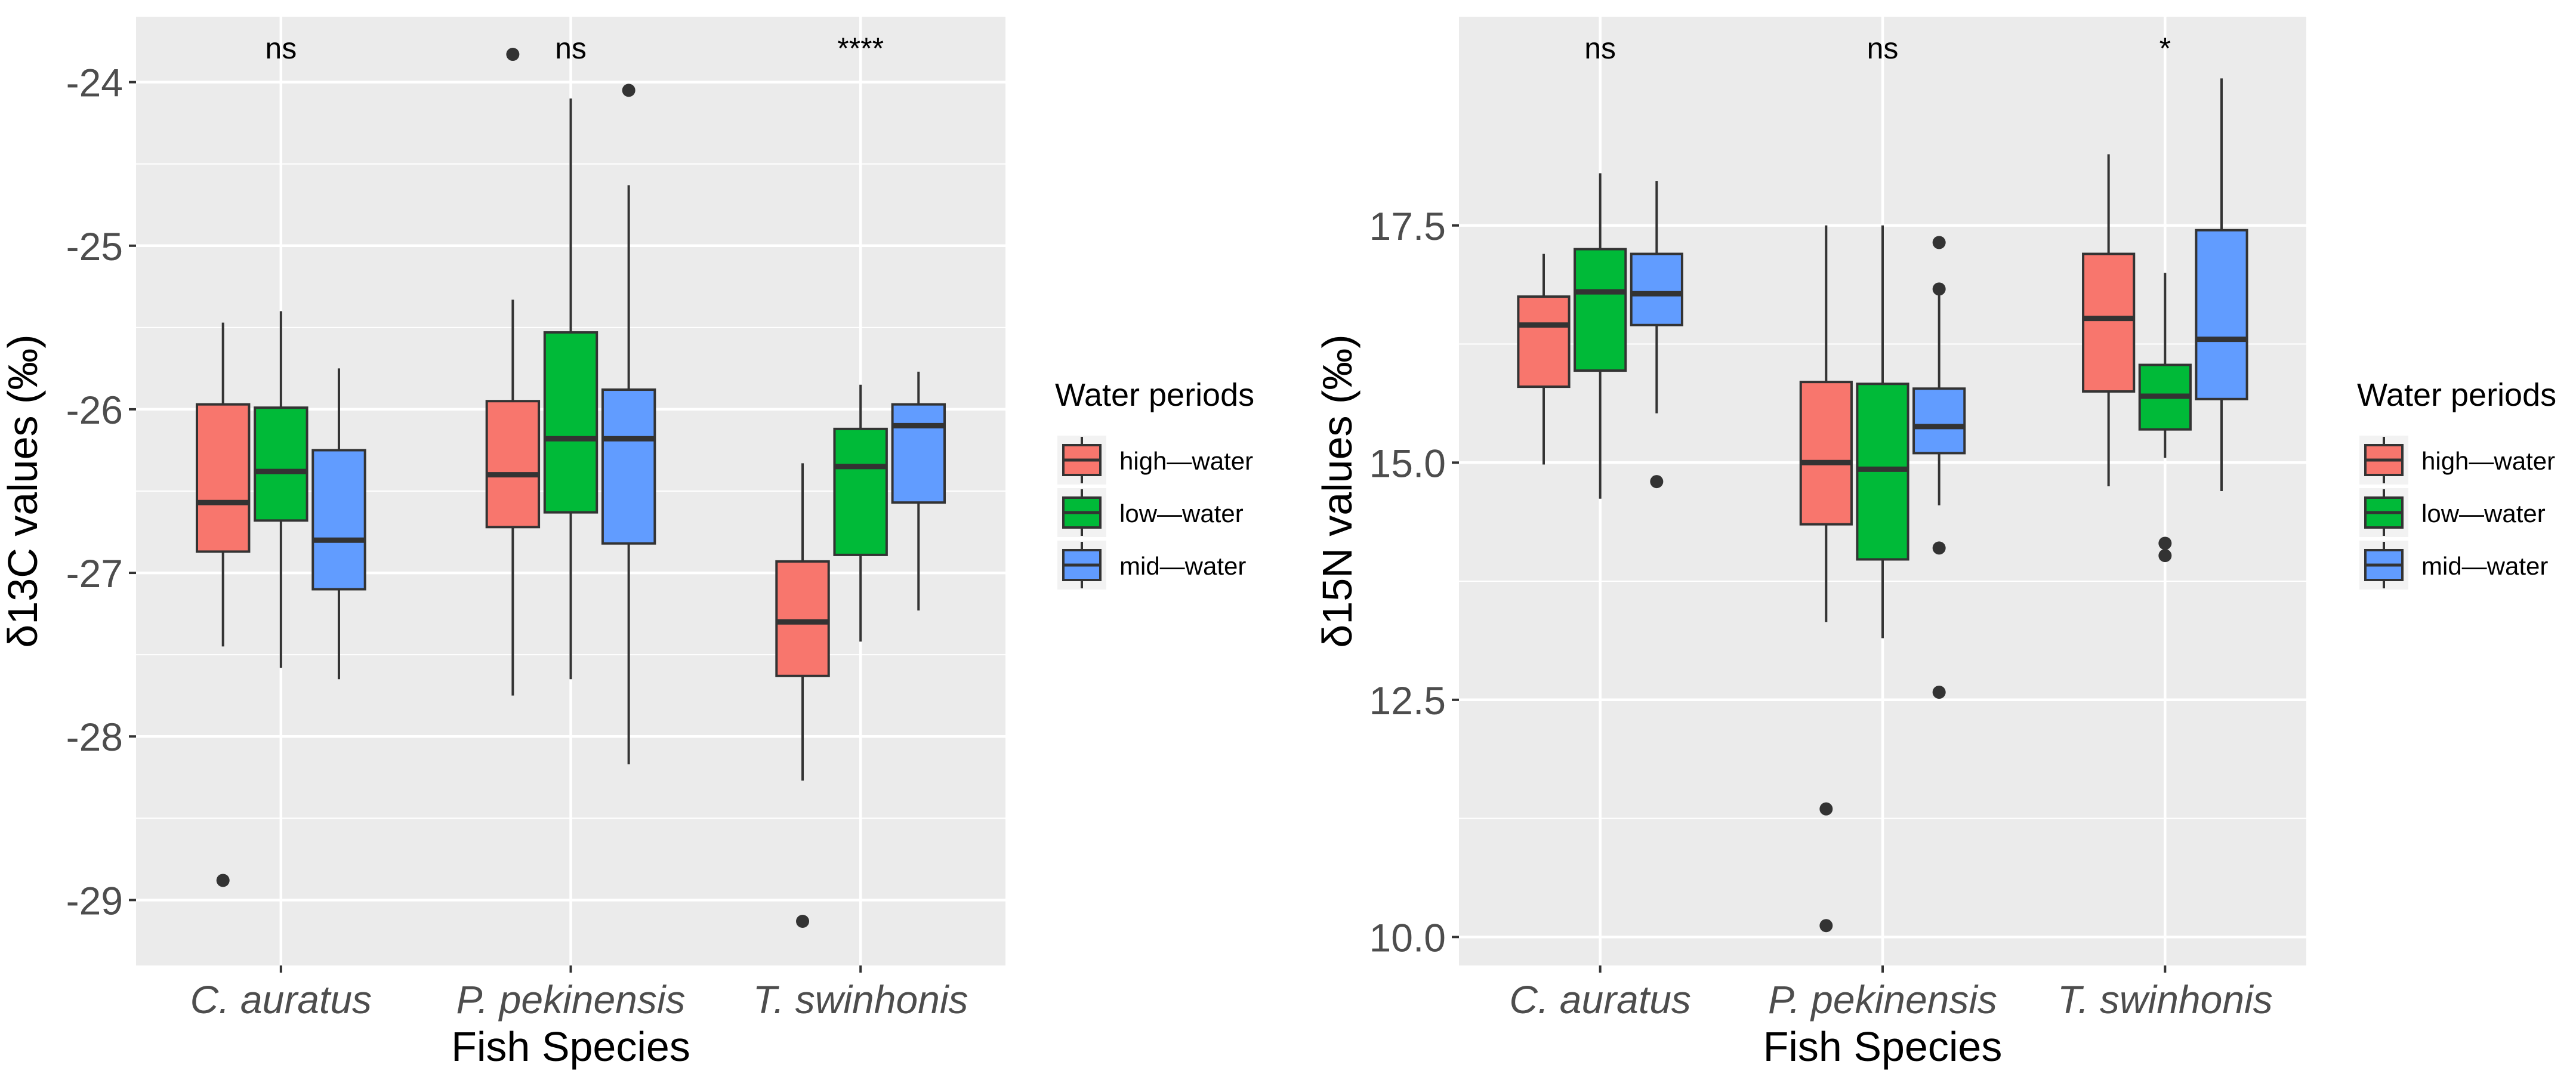  What do you see at coordinates (861, 48) in the screenshot?
I see `significance-label: ****` at bounding box center [861, 48].